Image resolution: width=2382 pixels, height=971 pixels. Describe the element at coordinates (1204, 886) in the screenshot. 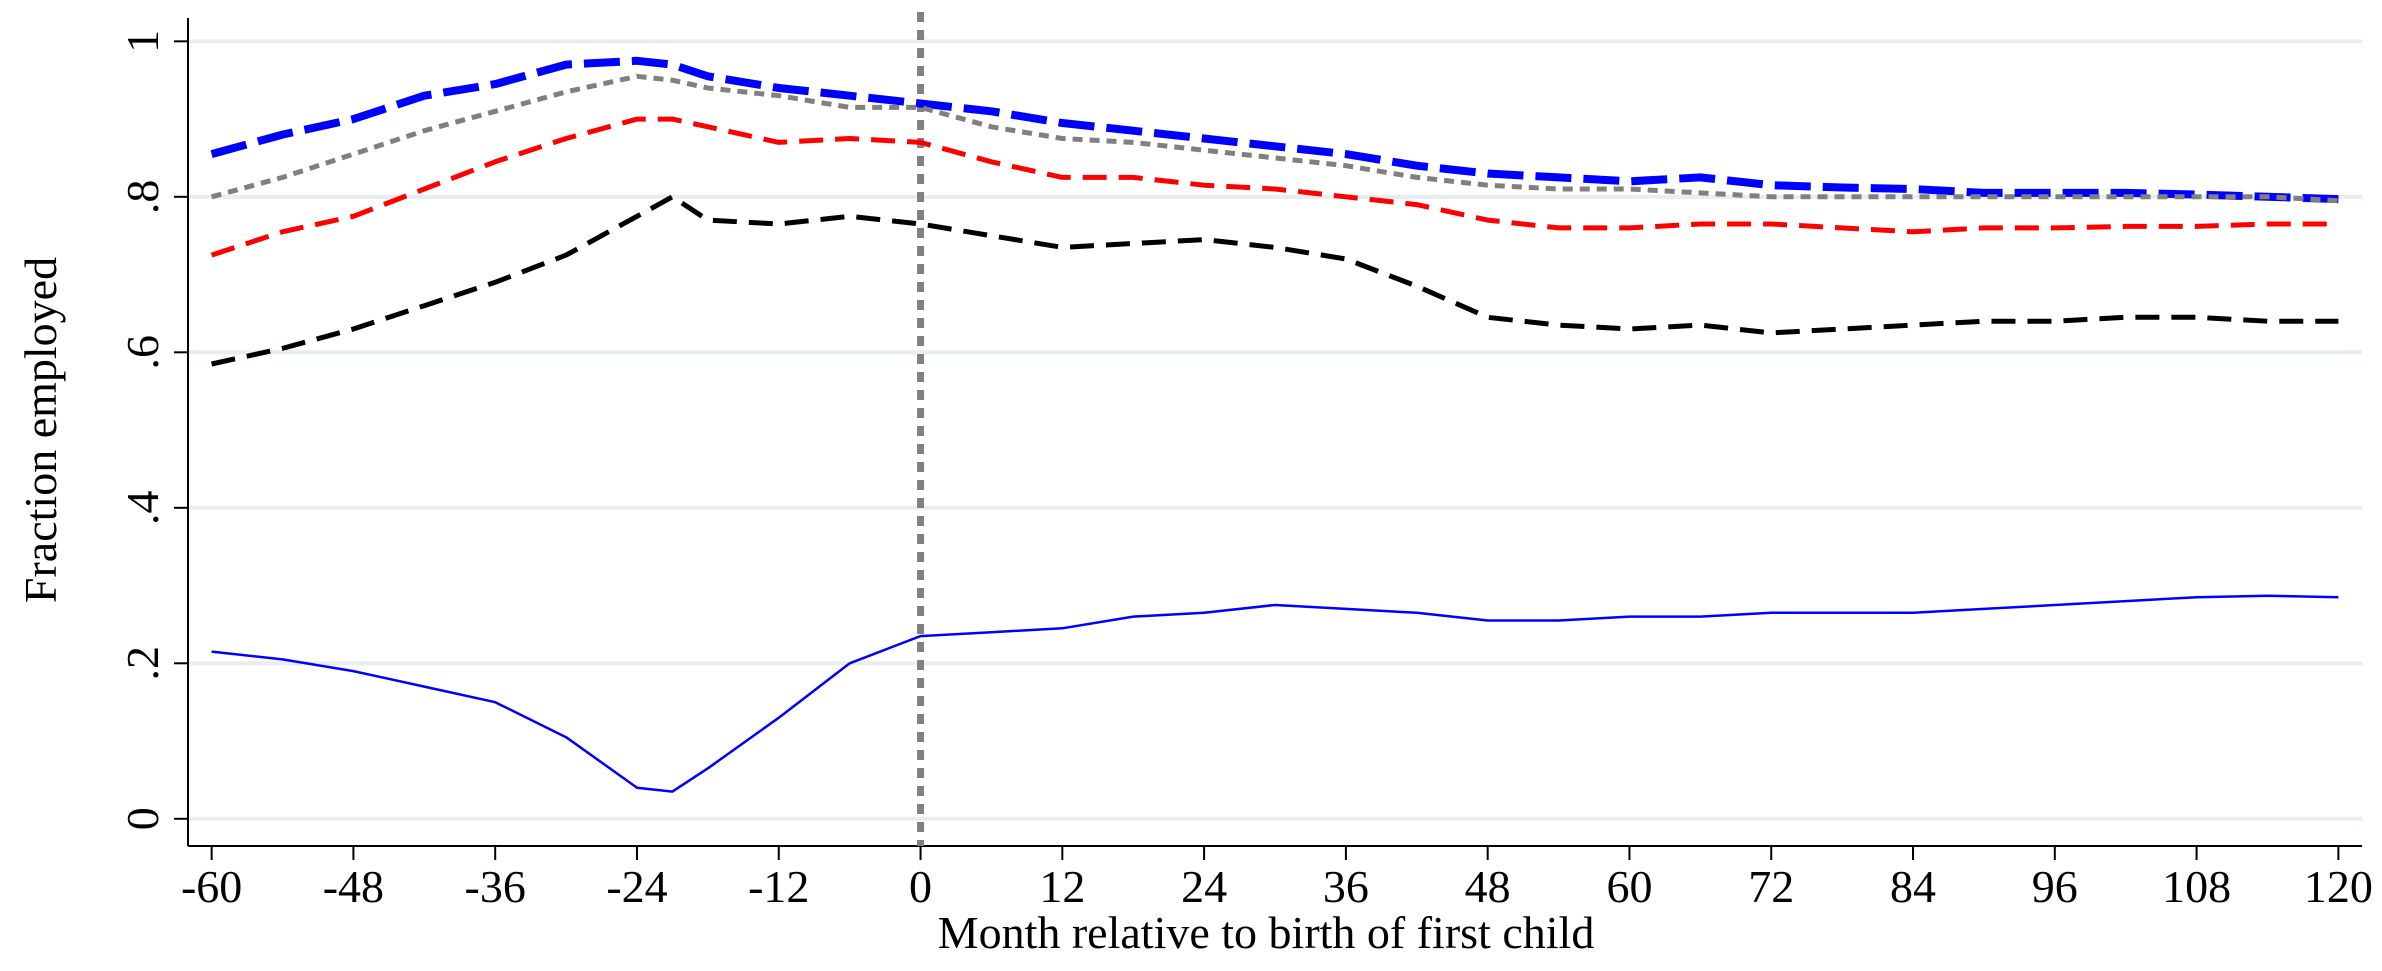

I see `x-tick-label-7: 24` at that location.